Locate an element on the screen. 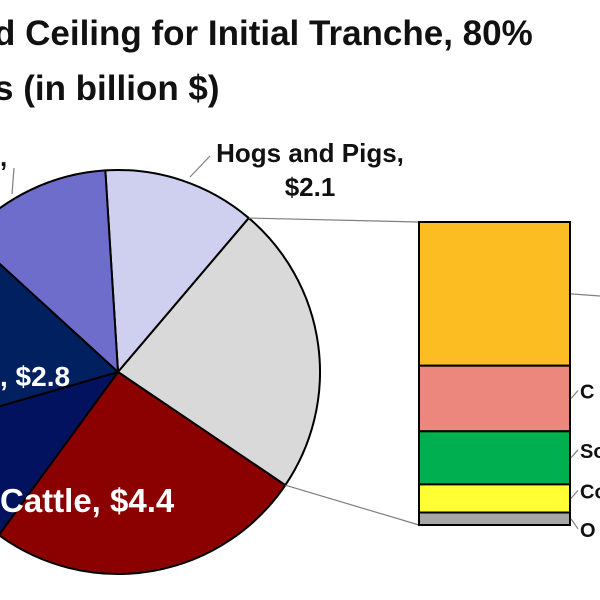 This screenshot has height=600, width=600. connector-bottom is located at coordinates (352, 505).